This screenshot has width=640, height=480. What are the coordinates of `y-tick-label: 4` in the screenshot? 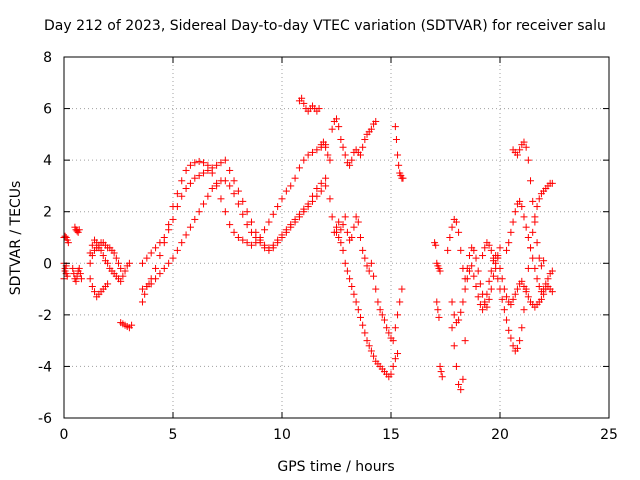 It's located at (47, 161).